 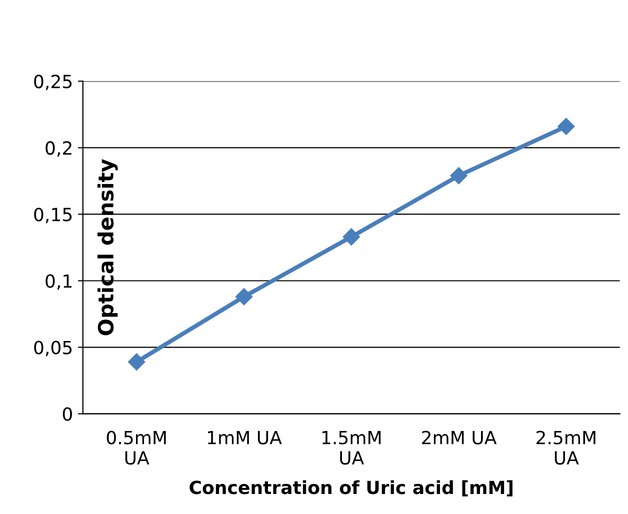 What do you see at coordinates (566, 447) in the screenshot?
I see `x-tick-label: 2.5mM UA` at bounding box center [566, 447].